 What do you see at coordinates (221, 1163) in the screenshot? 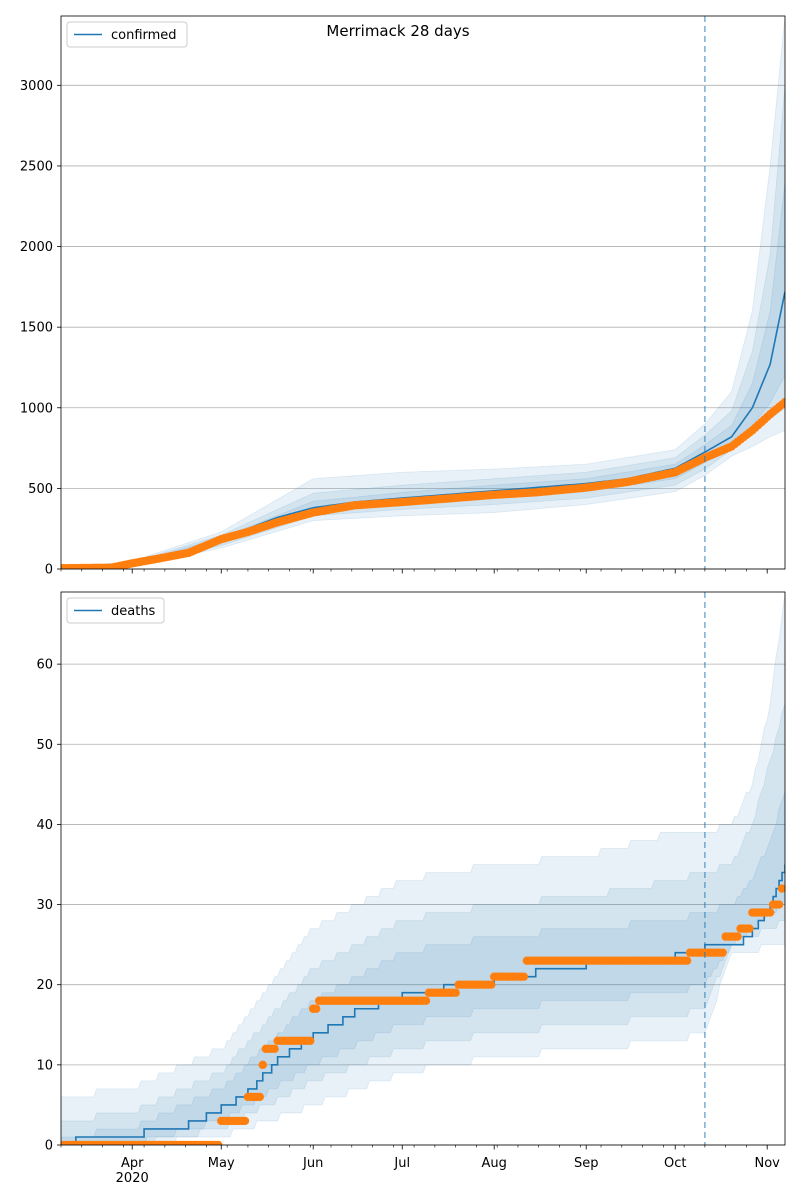
I see `x-tick-label: May` at bounding box center [221, 1163].